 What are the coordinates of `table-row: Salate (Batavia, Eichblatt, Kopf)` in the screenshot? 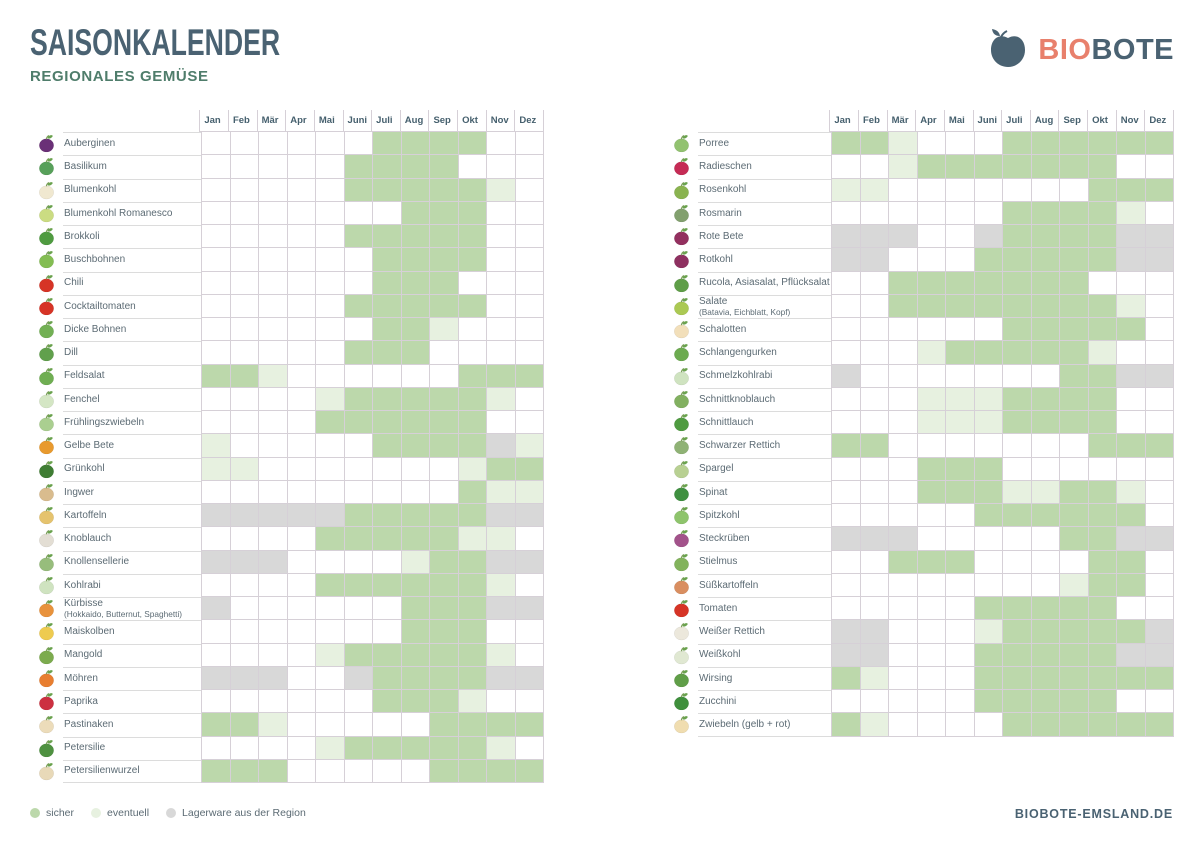 It's located at (919, 306).